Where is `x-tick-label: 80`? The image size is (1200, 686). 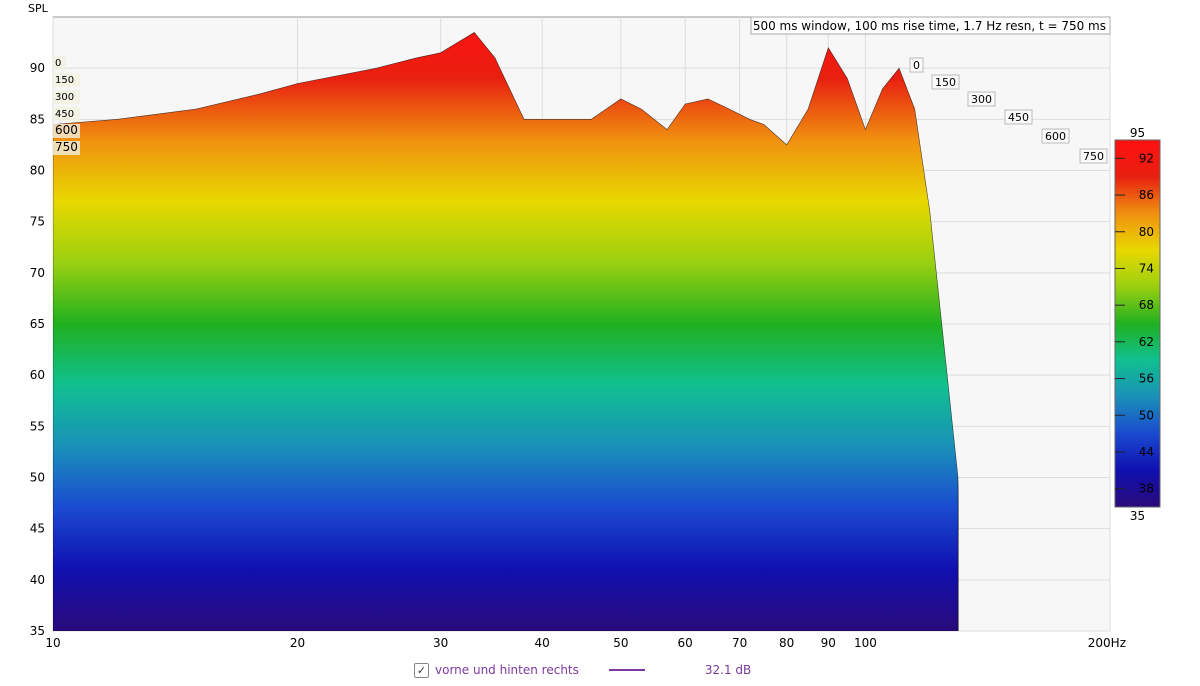 x-tick-label: 80 is located at coordinates (786, 643).